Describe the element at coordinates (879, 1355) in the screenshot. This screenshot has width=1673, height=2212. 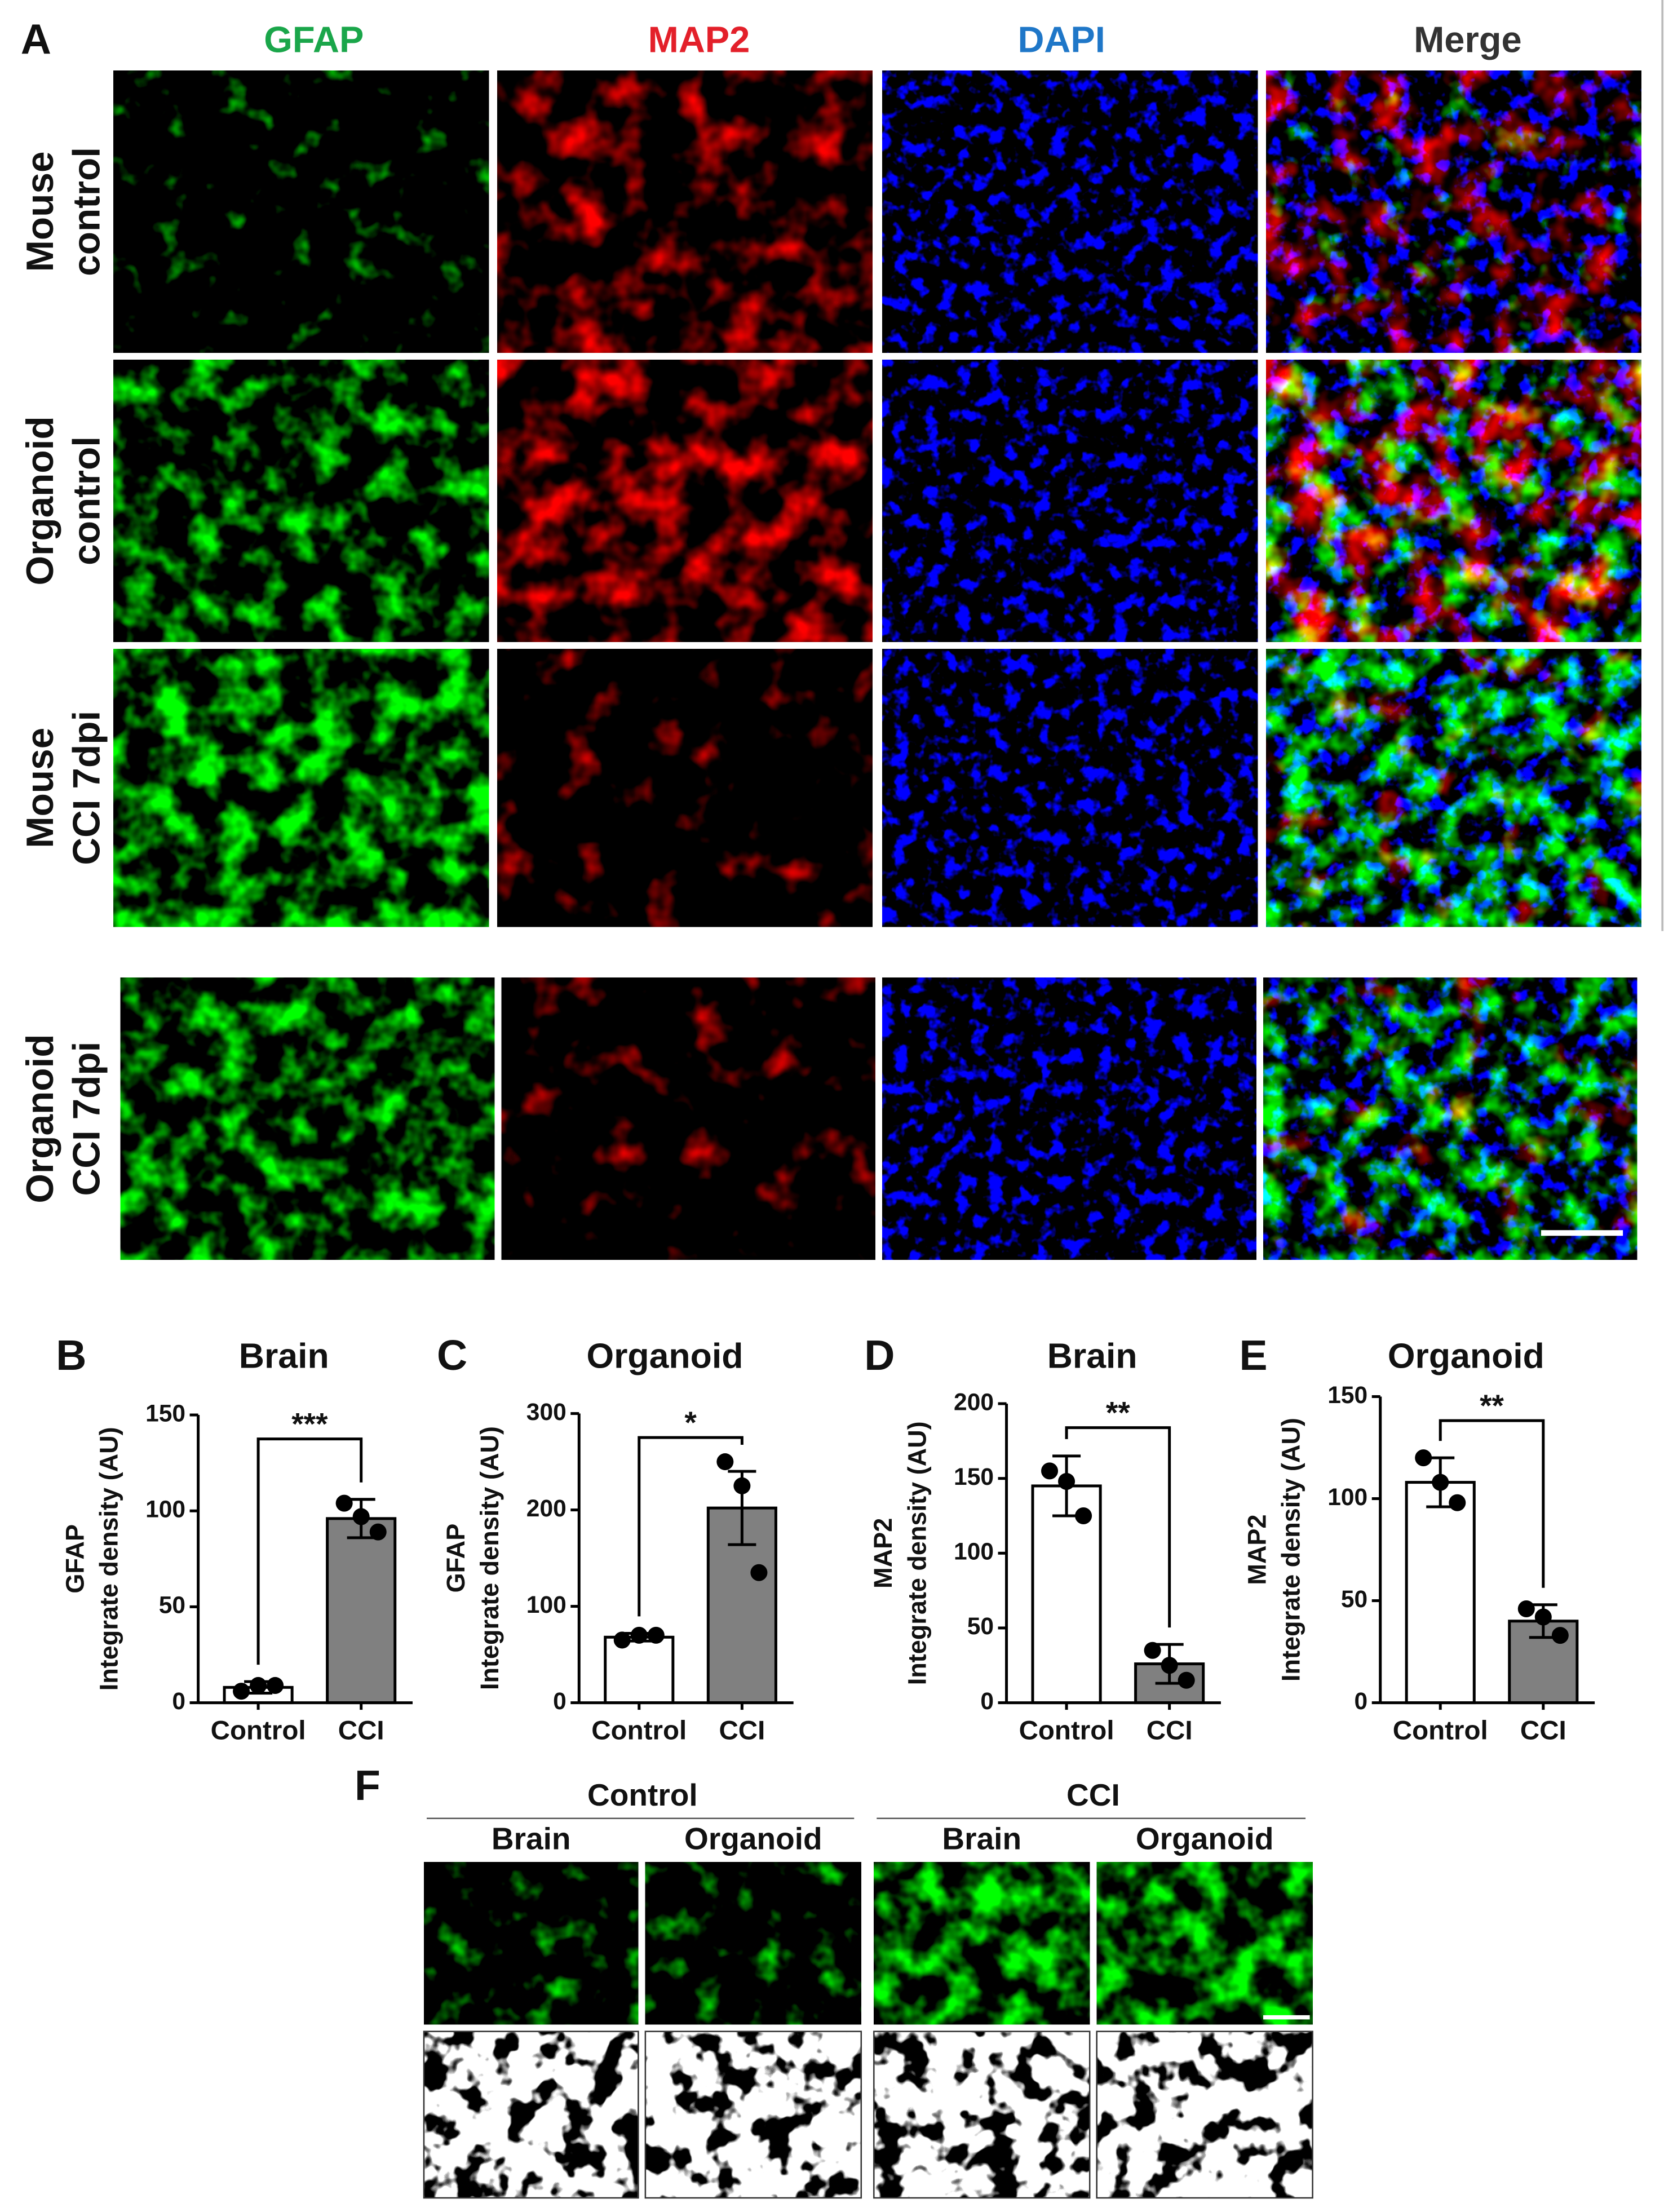
I see `panel-label: D` at that location.